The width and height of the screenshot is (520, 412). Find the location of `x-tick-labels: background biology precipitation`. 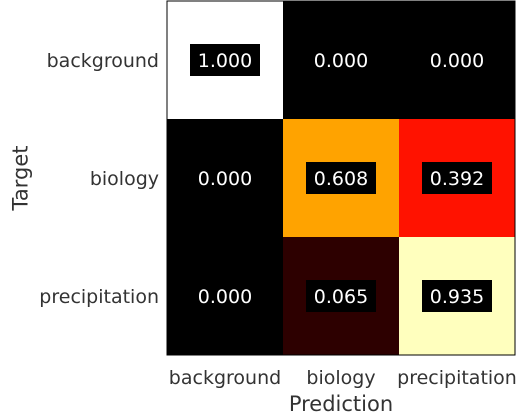

x-tick-labels: background biology precipitation is located at coordinates (343, 378).